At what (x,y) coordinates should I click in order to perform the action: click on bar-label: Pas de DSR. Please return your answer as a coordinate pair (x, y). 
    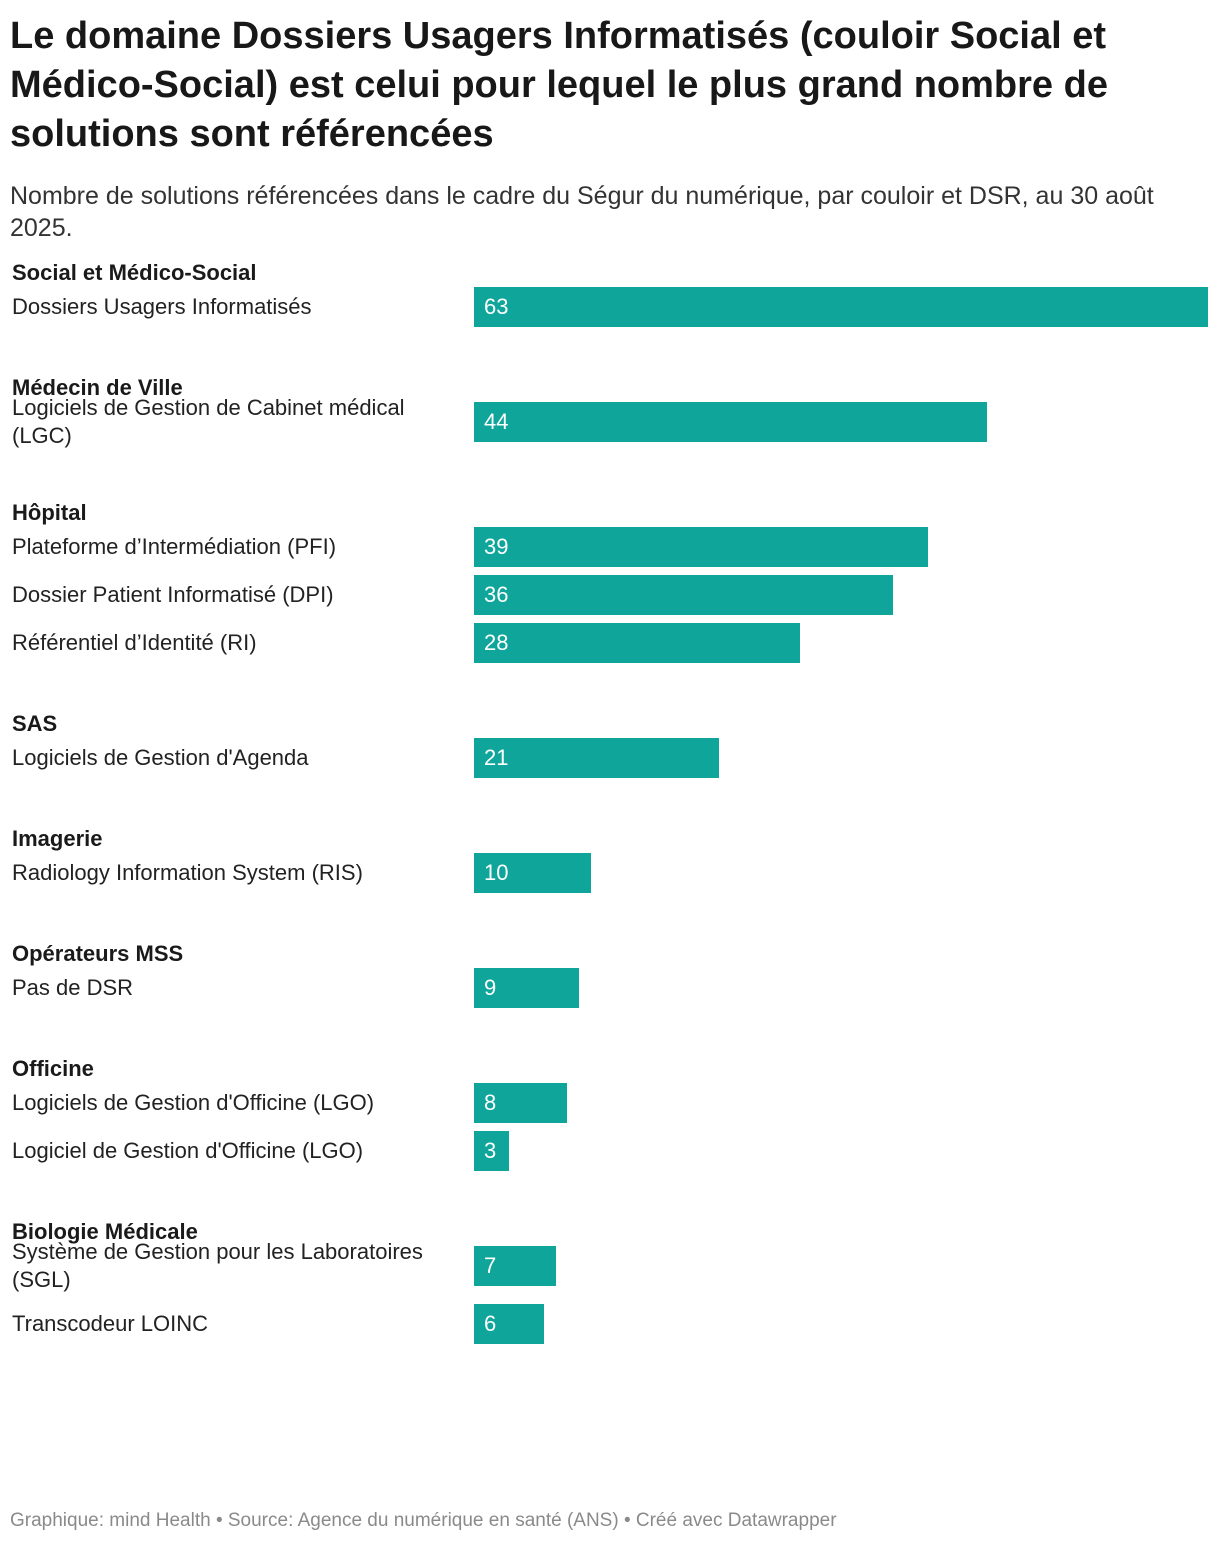
    Looking at the image, I should click on (73, 987).